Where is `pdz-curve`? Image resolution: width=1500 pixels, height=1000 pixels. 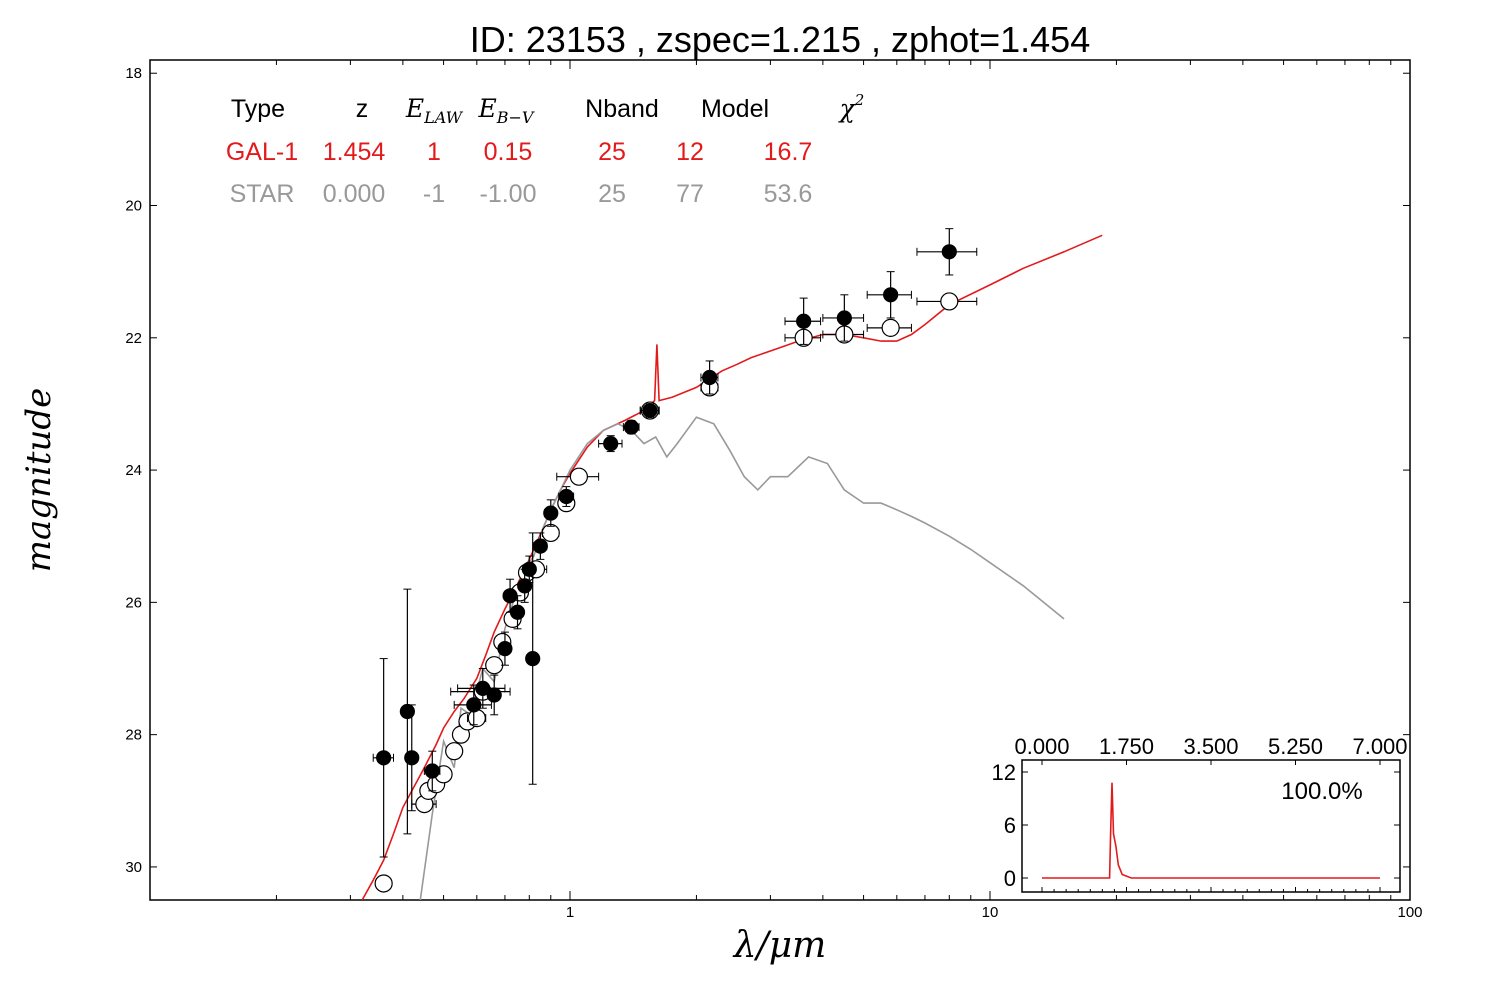 pdz-curve is located at coordinates (1211, 830).